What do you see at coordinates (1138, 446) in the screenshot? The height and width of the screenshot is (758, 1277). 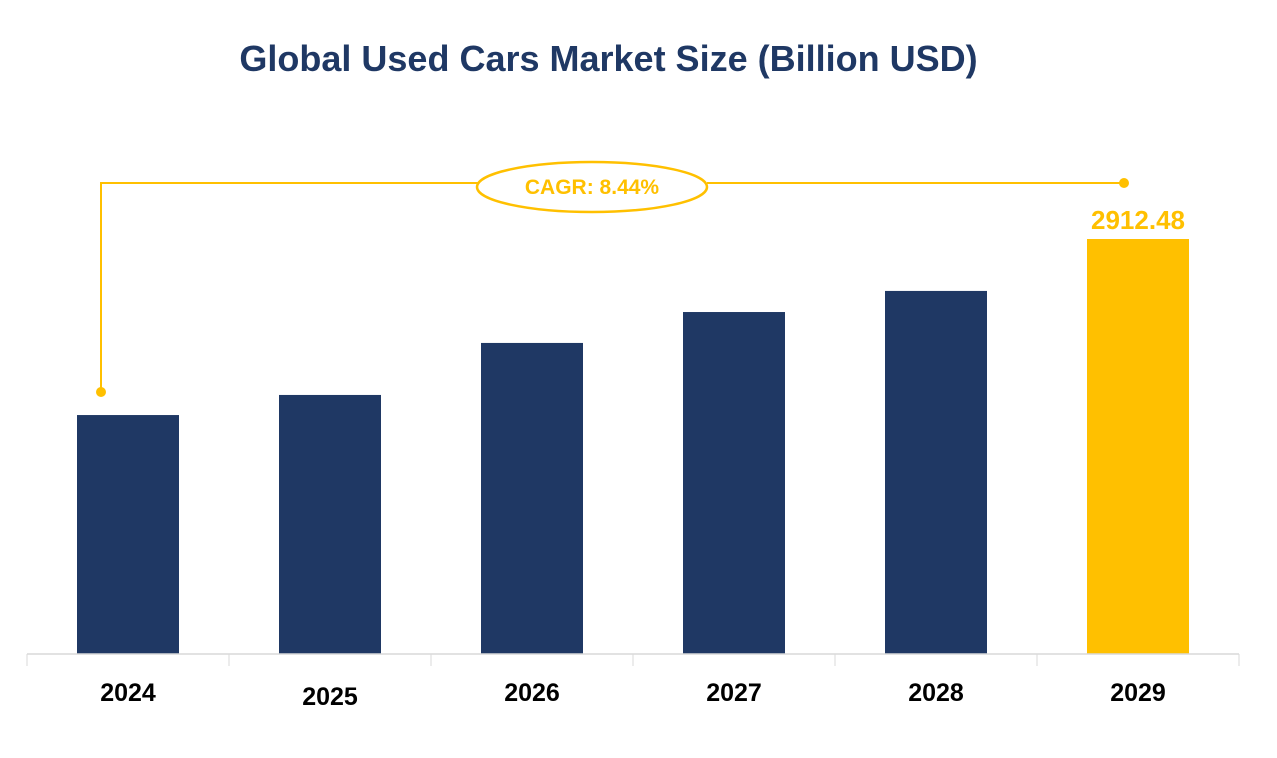 I see `bar-2029` at bounding box center [1138, 446].